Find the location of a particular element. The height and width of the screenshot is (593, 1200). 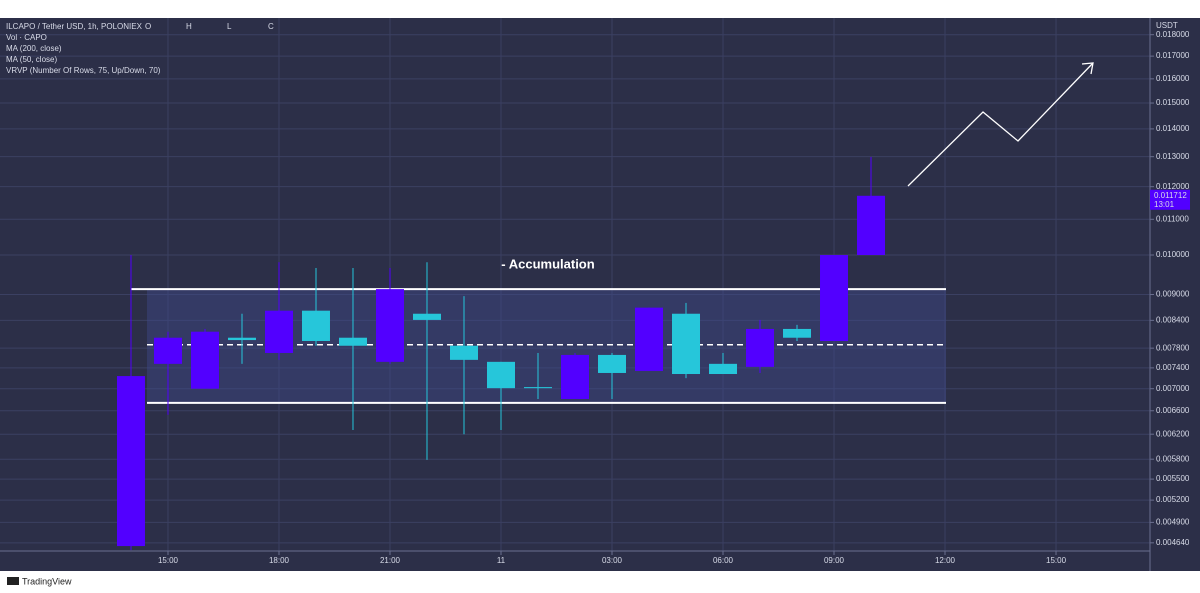

y-axis-label: USDT is located at coordinates (1167, 25).